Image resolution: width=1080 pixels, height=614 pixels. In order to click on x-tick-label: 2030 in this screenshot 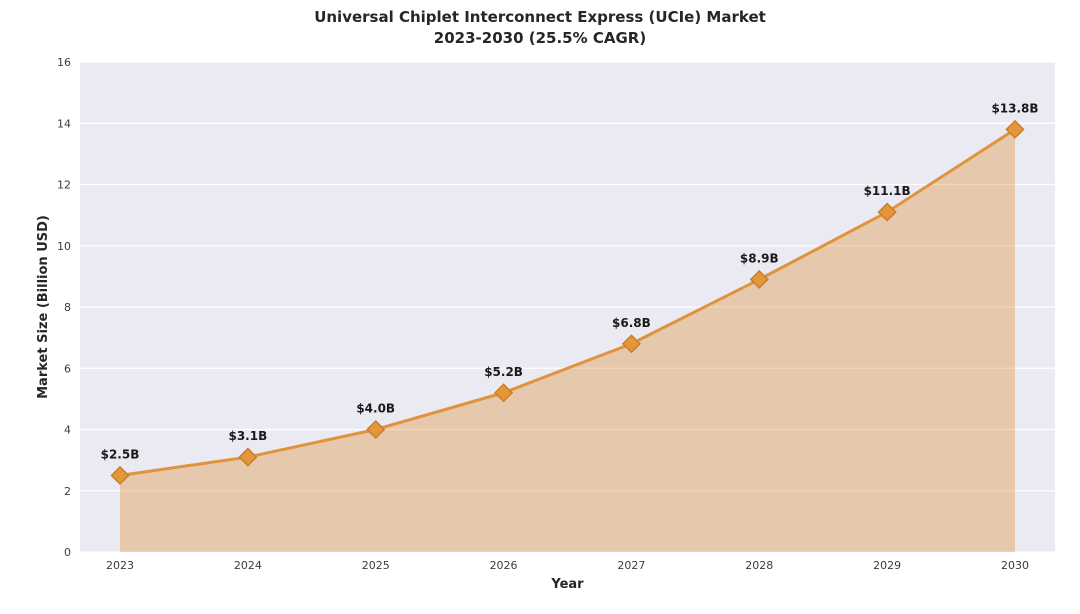, I will do `click(1015, 565)`.